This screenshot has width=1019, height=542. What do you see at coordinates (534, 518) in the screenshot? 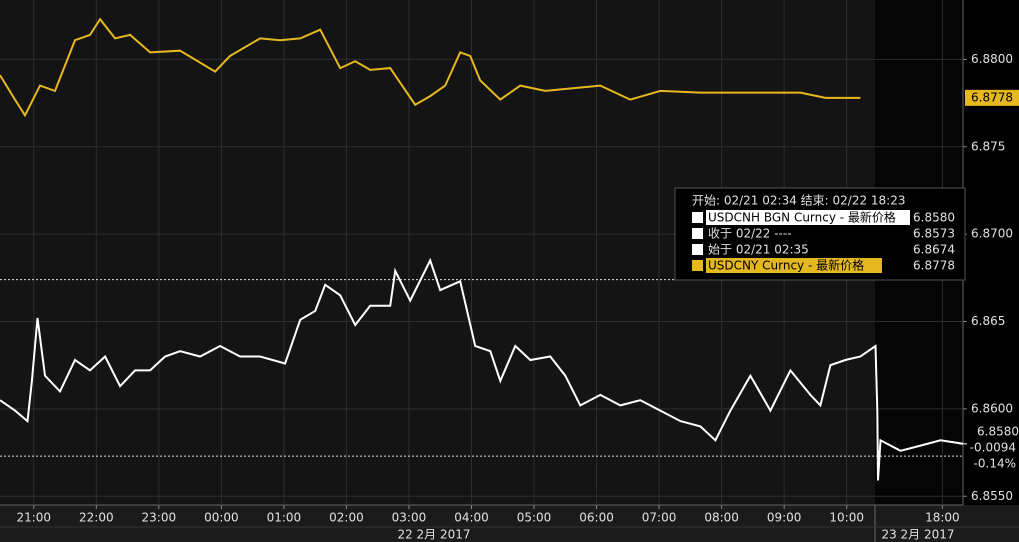
I see `x-tick-label: 05:00` at bounding box center [534, 518].